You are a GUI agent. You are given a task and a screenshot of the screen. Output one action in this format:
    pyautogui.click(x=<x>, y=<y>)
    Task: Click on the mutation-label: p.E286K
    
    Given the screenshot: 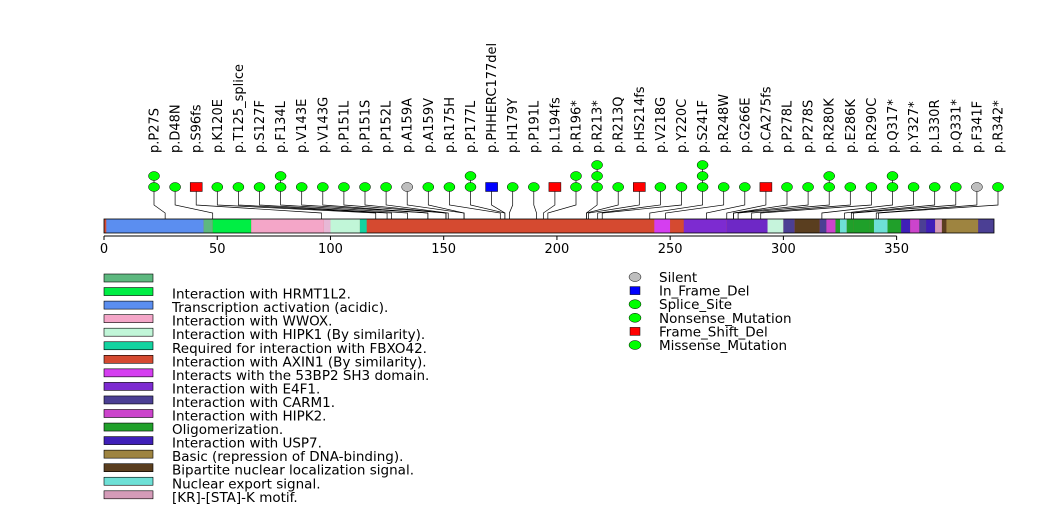 What is the action you would take?
    pyautogui.click(x=851, y=126)
    